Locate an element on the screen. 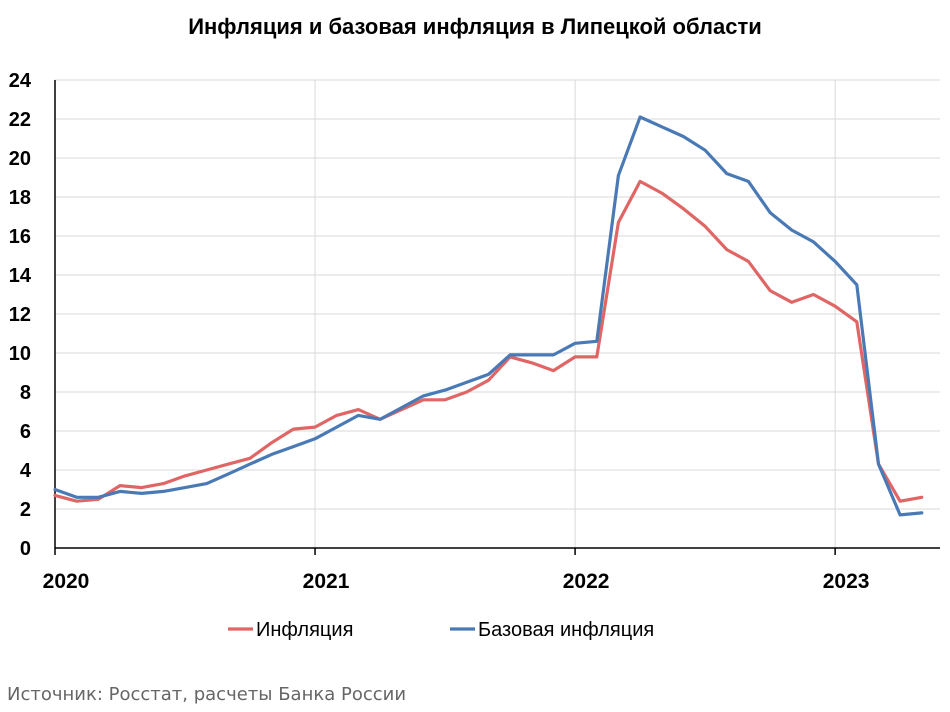 The width and height of the screenshot is (950, 712). x-axis: 2020 2021 2022 2023 is located at coordinates (491, 570).